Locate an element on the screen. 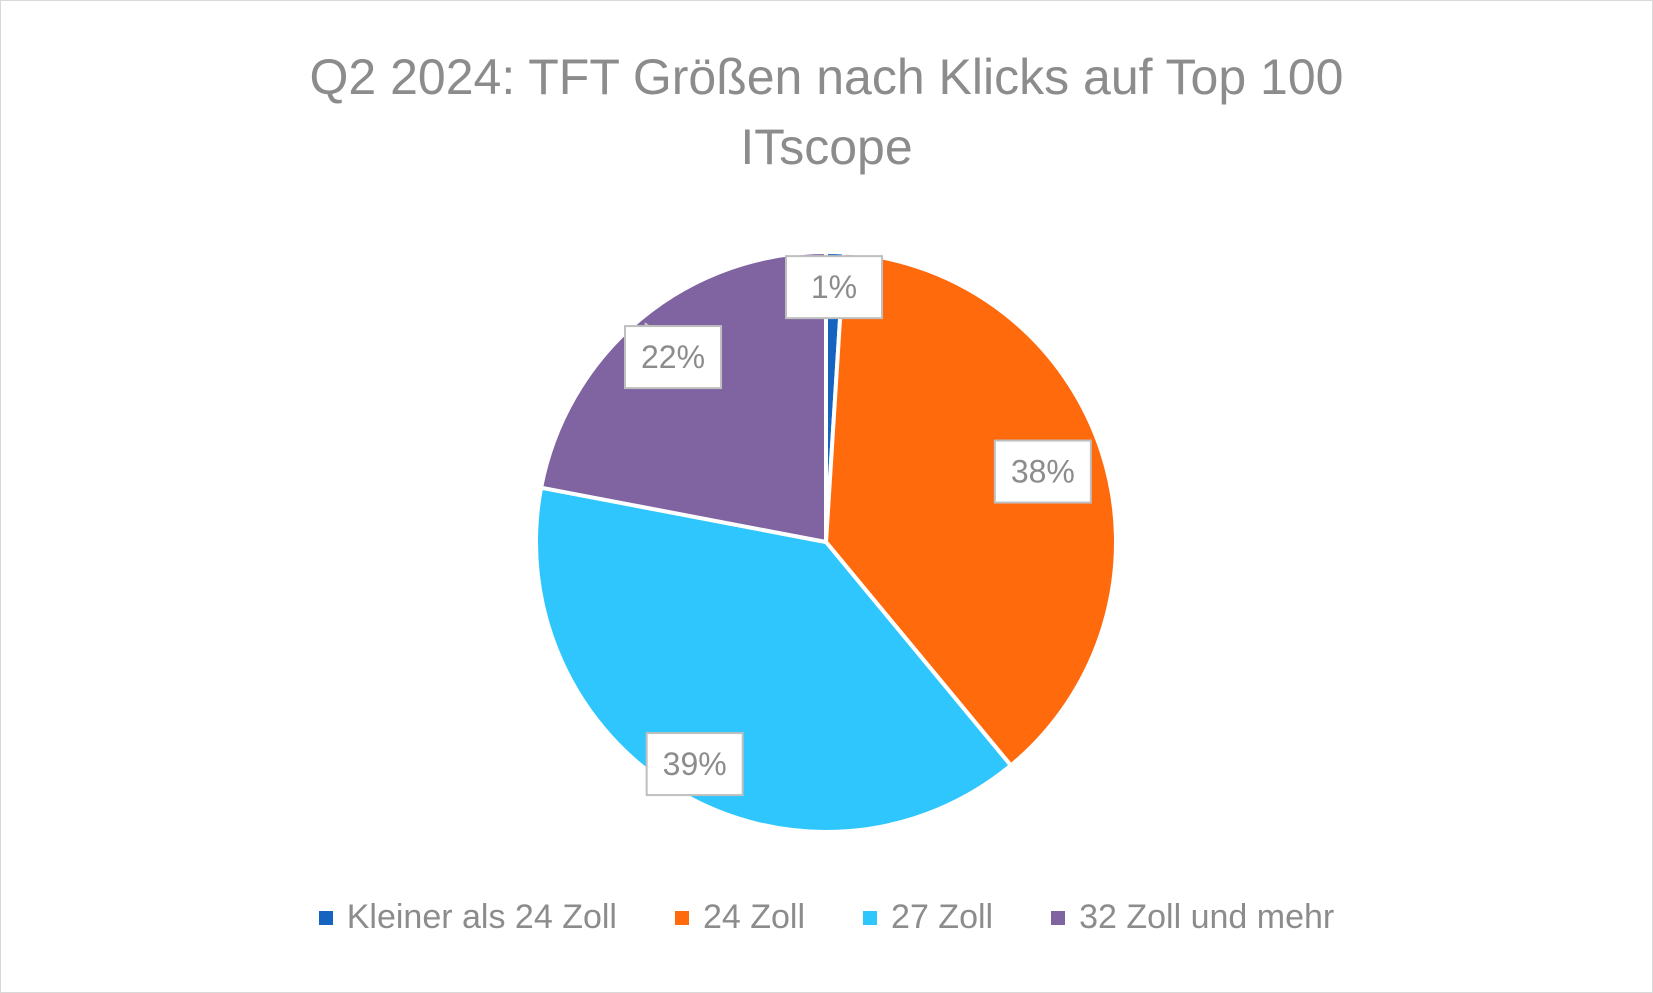 The image size is (1653, 993). data-label-text: 1% is located at coordinates (834, 287).